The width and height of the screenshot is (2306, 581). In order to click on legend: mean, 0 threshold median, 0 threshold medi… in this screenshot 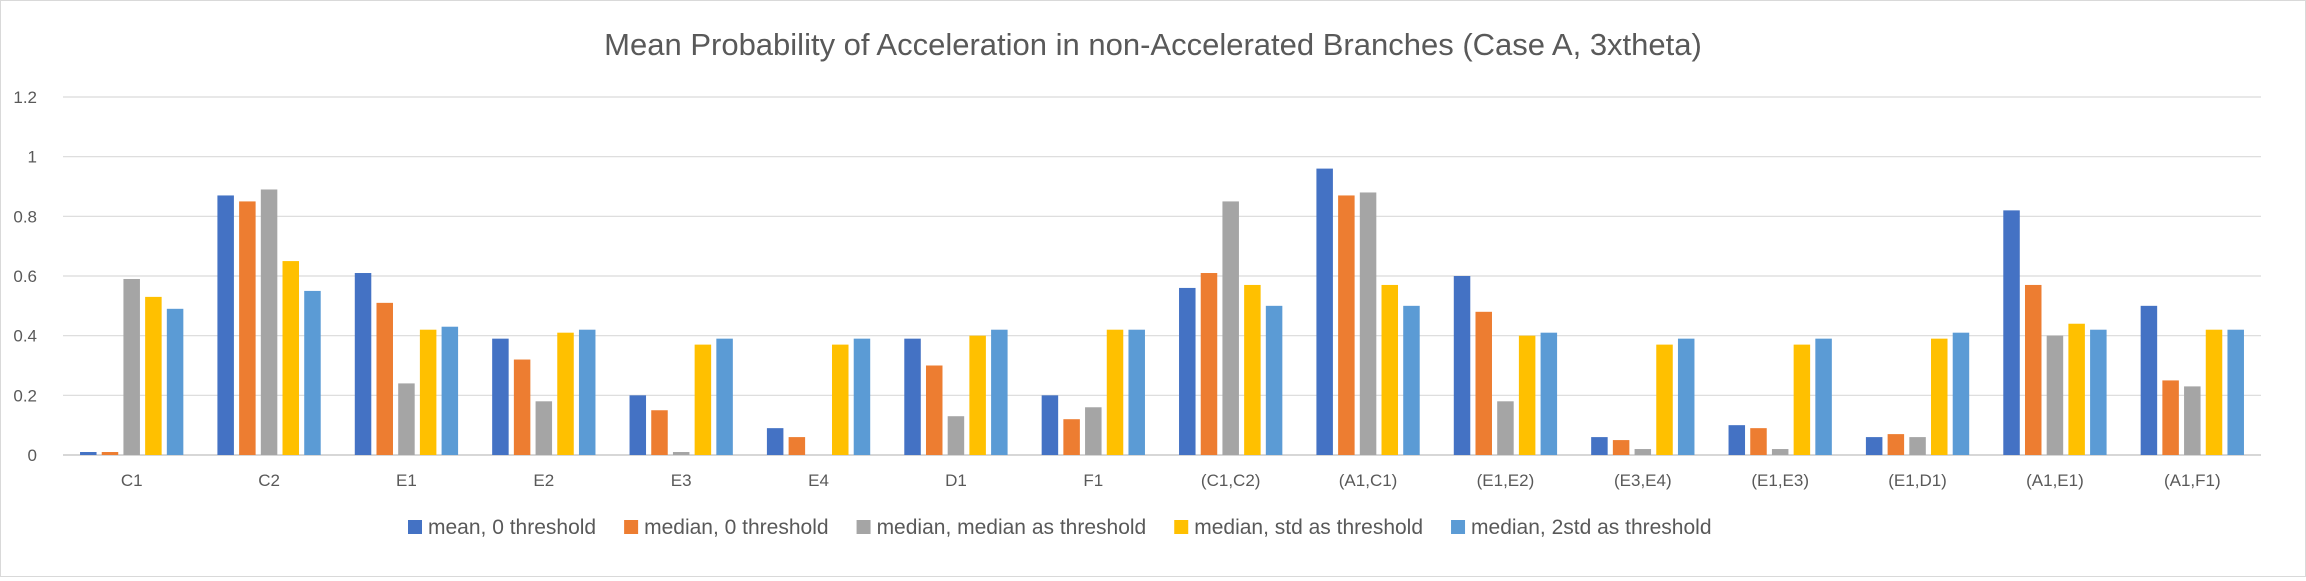, I will do `click(1060, 527)`.